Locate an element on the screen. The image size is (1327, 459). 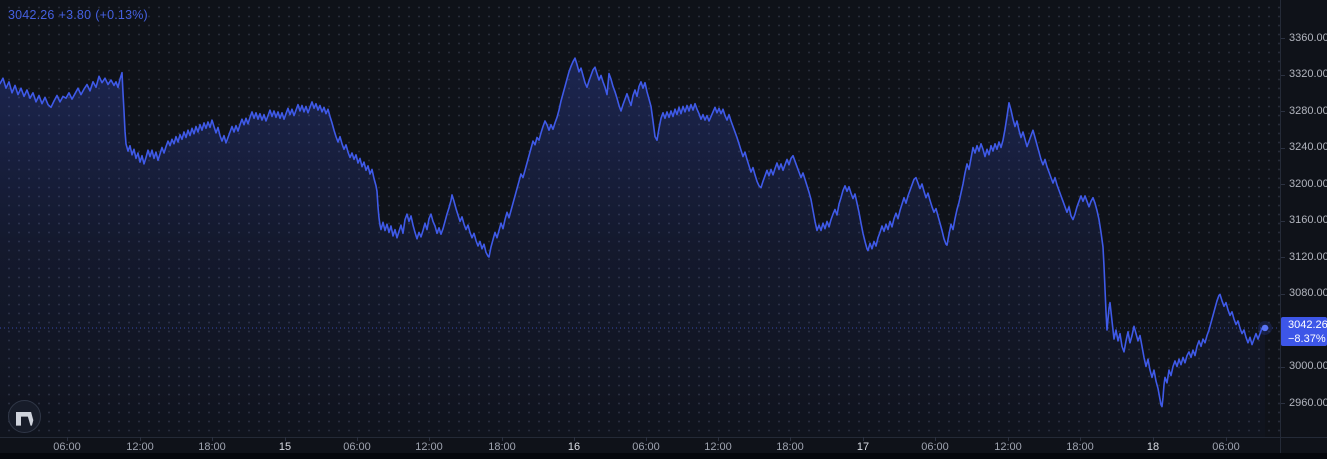
price-axis-separator is located at coordinates (1280, 226).